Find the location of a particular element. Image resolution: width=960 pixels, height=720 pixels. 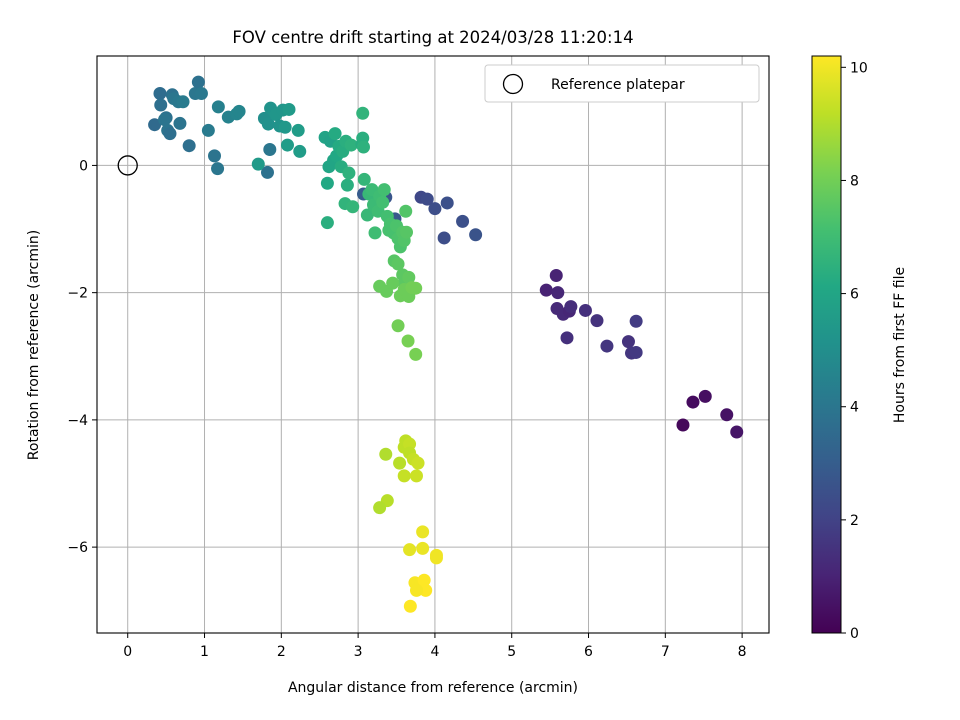

x-axis: 0 1 2 3 4 5 6 7 8 is located at coordinates (435, 646).